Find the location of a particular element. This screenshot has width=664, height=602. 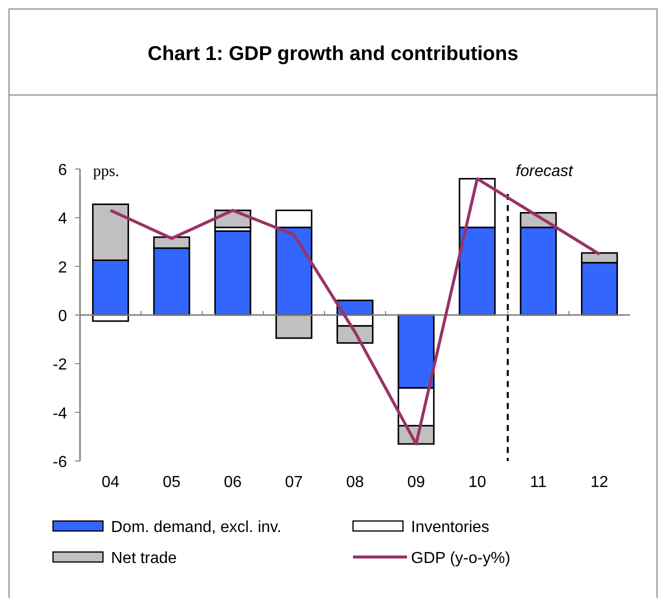

legend-label: GDP (y-o-y%) is located at coordinates (460, 558).